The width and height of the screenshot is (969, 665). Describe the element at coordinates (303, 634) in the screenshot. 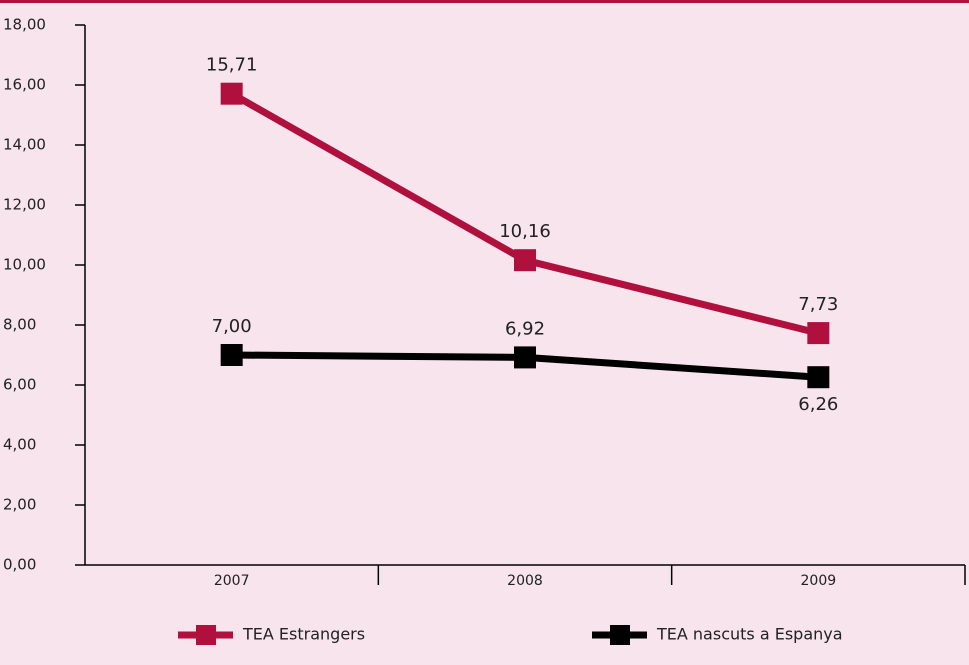

I see `legend-label: TEA Estrangers` at that location.